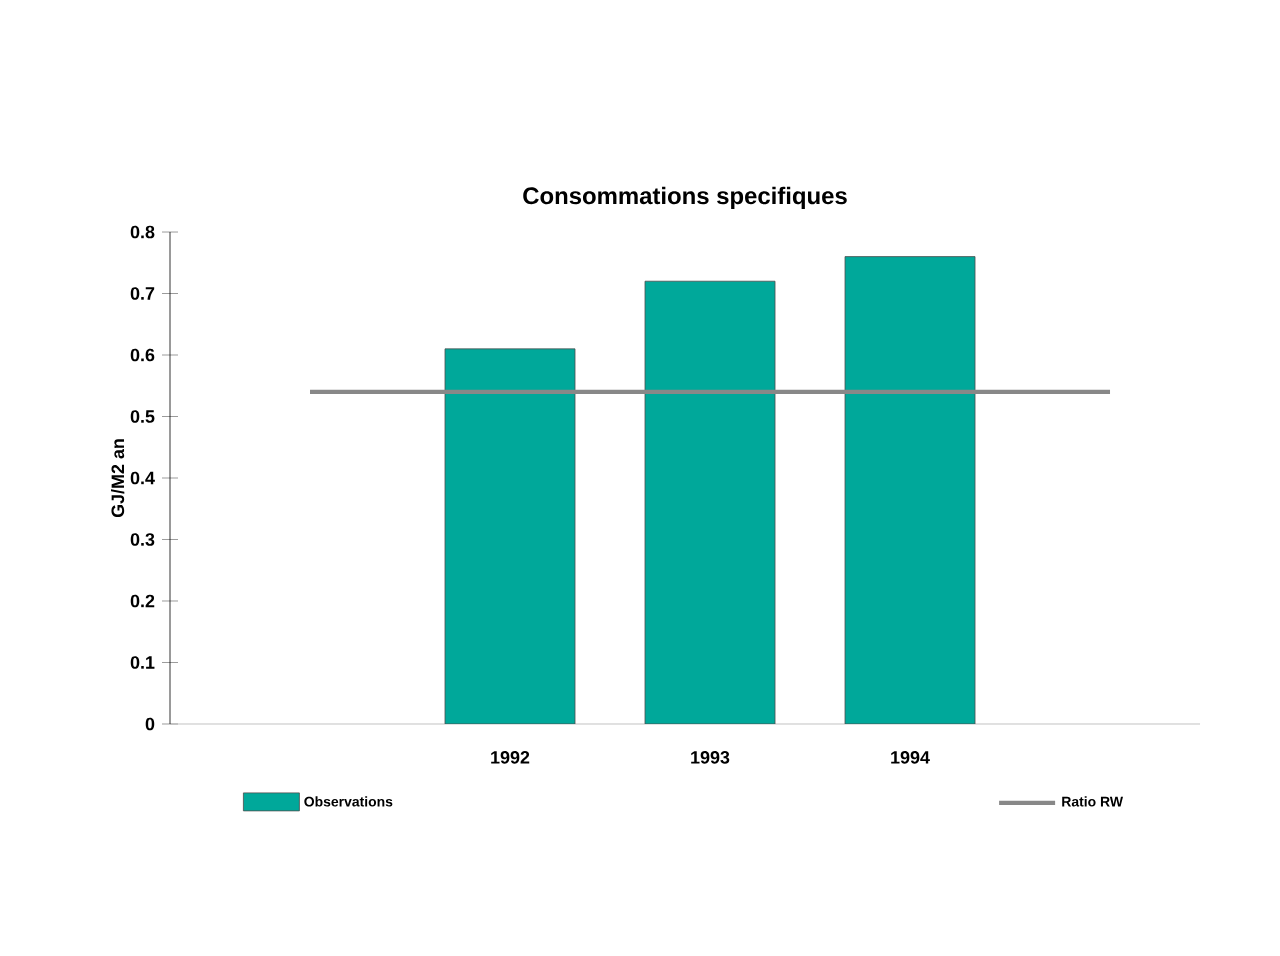 The image size is (1280, 956). What do you see at coordinates (142, 478) in the screenshot?
I see `y-tick-label: 0.4` at bounding box center [142, 478].